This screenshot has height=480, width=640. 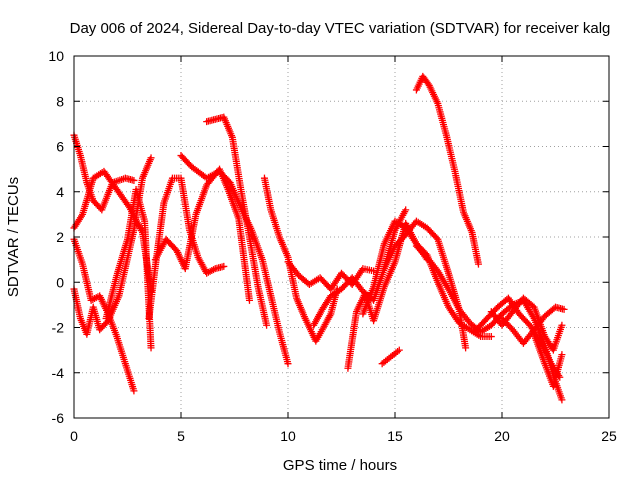 I want to click on y-tick-label: 10, so click(x=56, y=56).